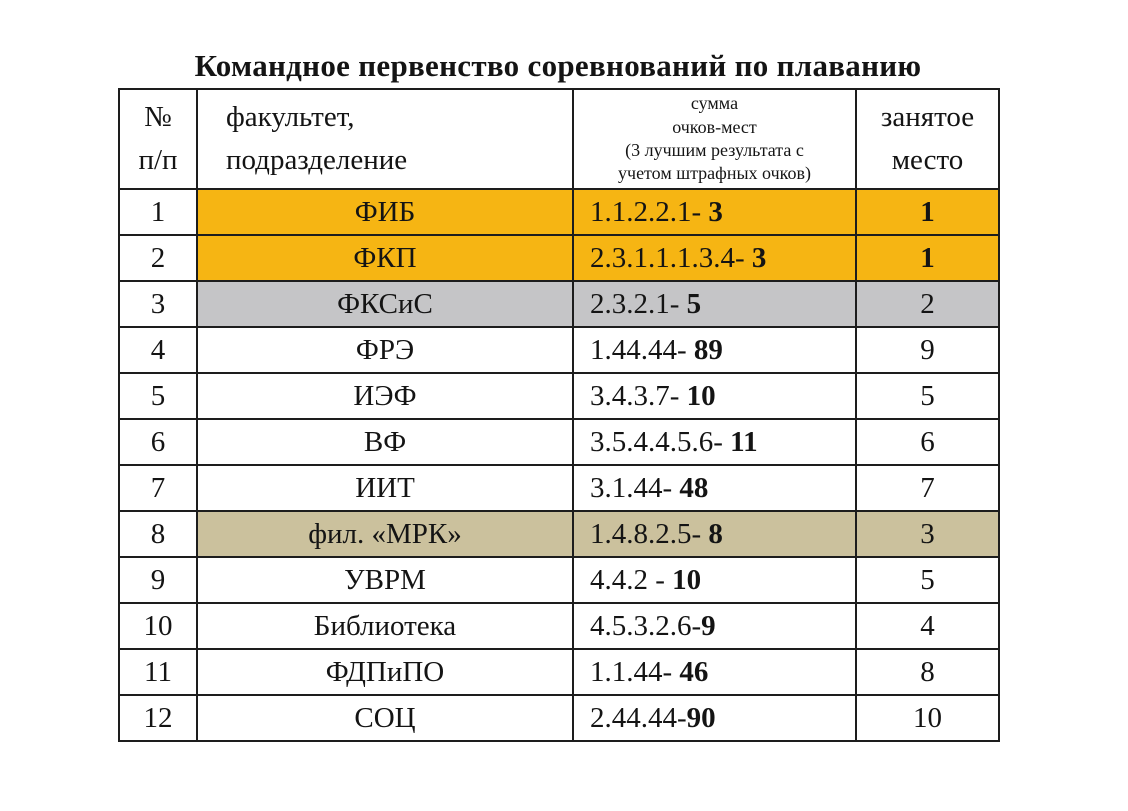  Describe the element at coordinates (385, 488) in the screenshot. I see `faculty-cell: ИИТ` at that location.